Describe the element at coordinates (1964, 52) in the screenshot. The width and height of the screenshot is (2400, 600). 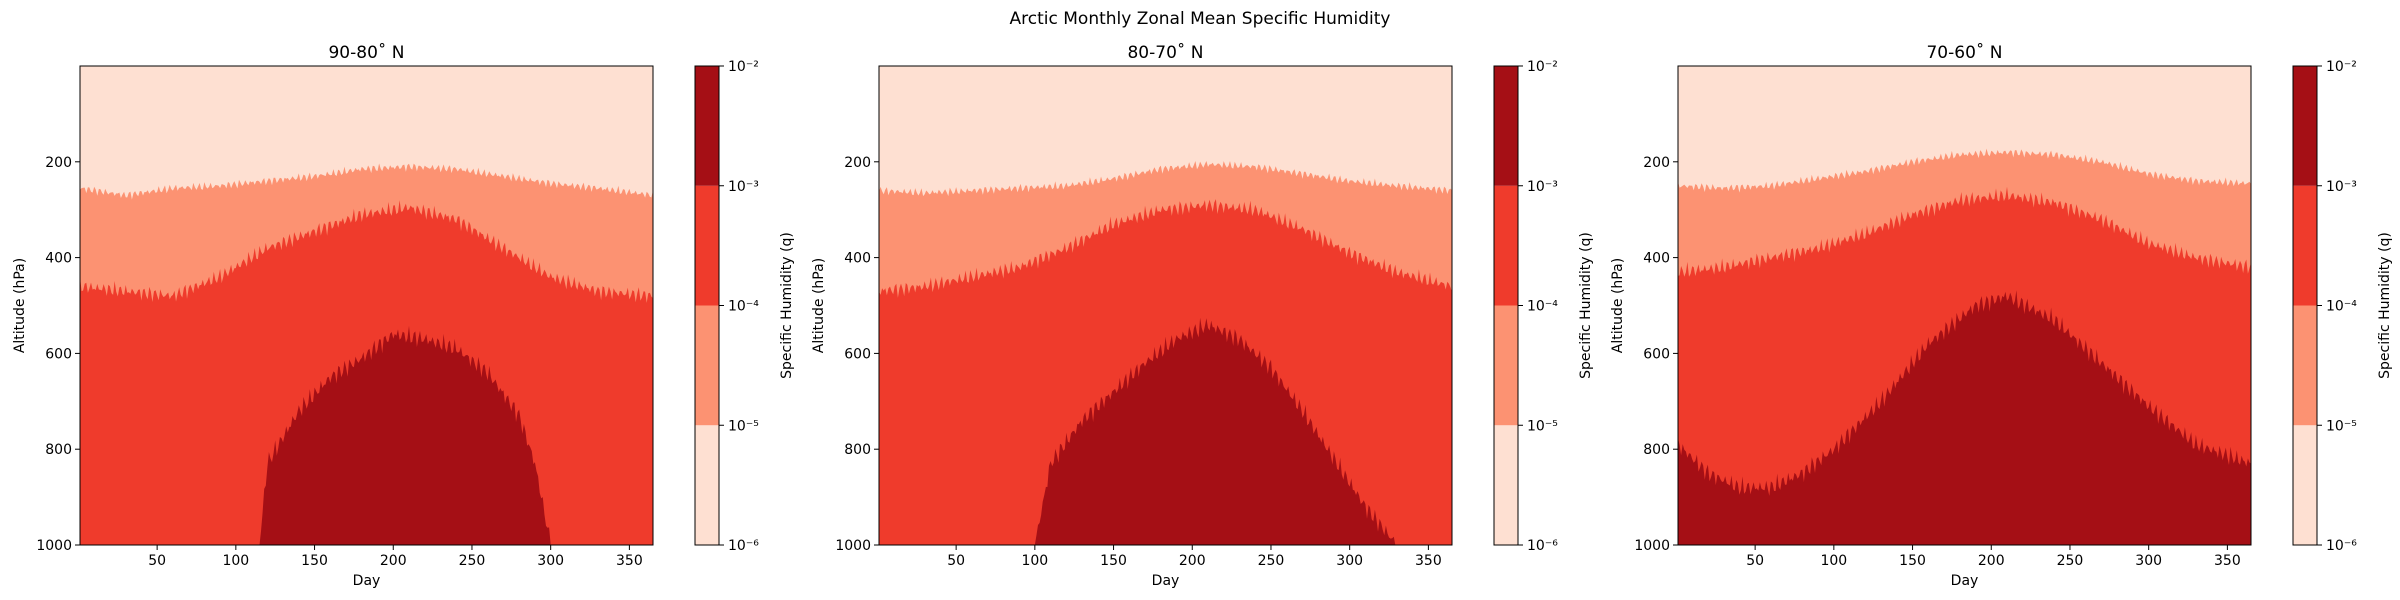
I see `panel-title: 70-60˚ N` at that location.